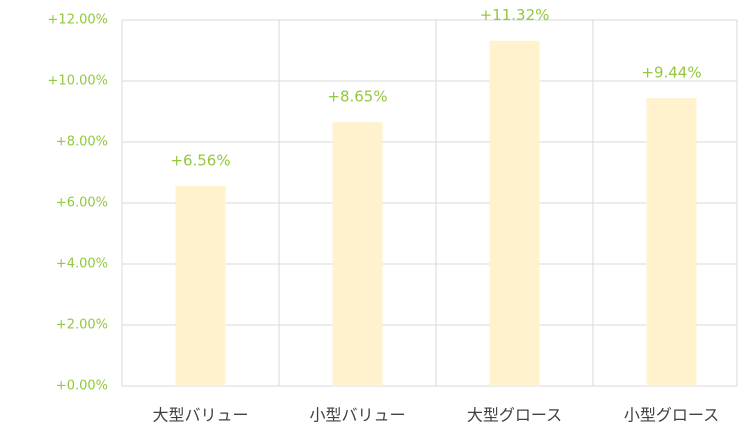  I want to click on value-label: +6.56%, so click(200, 160).